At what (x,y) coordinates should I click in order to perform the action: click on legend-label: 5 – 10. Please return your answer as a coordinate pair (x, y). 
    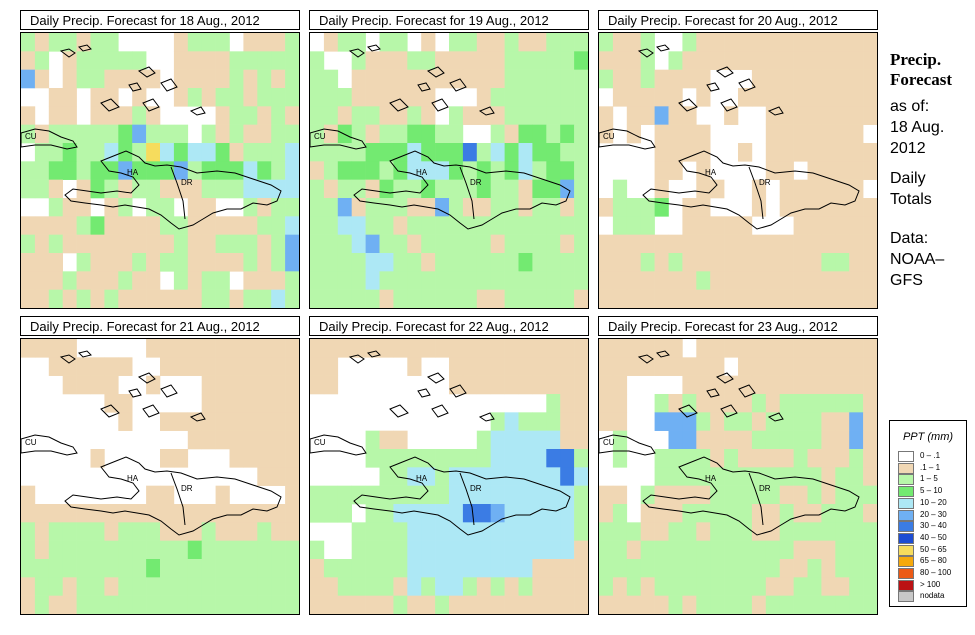
    Looking at the image, I should click on (931, 491).